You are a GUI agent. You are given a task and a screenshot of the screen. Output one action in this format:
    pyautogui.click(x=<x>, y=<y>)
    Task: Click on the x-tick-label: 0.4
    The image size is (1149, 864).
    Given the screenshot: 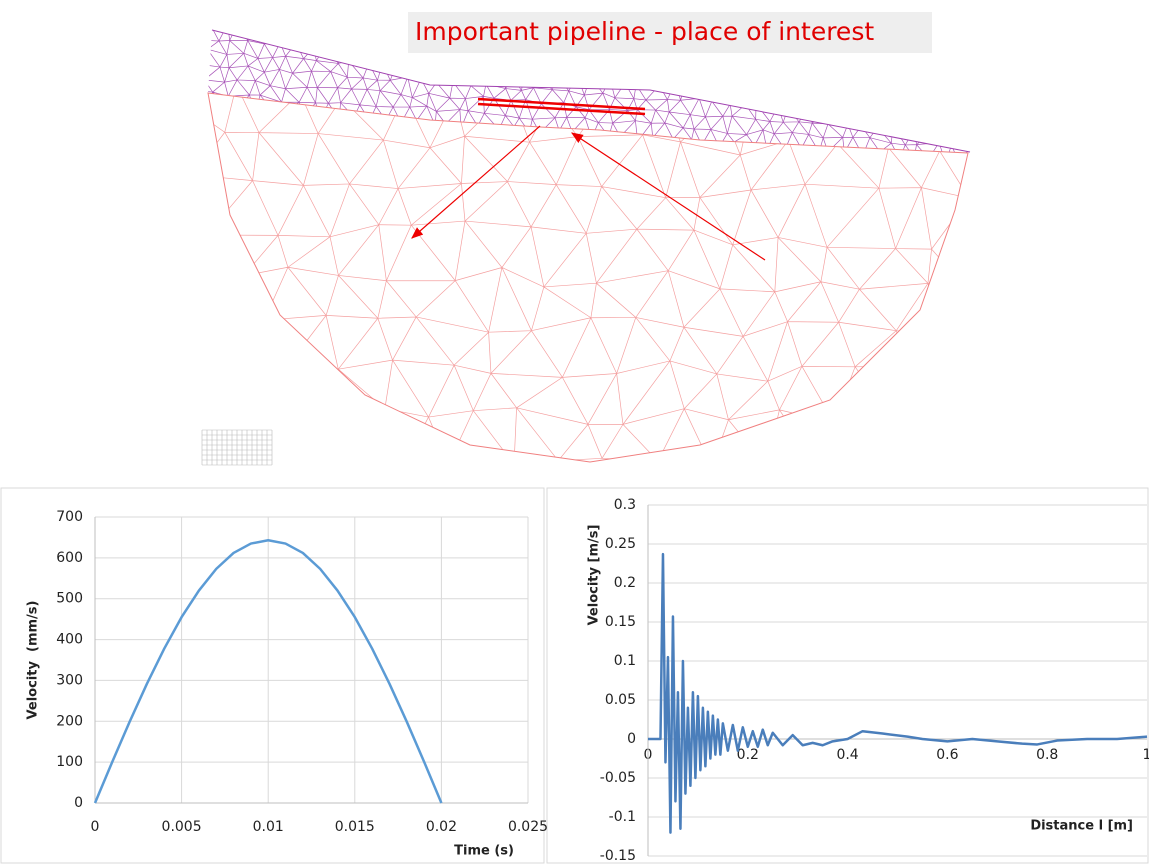 What is the action you would take?
    pyautogui.click(x=847, y=755)
    